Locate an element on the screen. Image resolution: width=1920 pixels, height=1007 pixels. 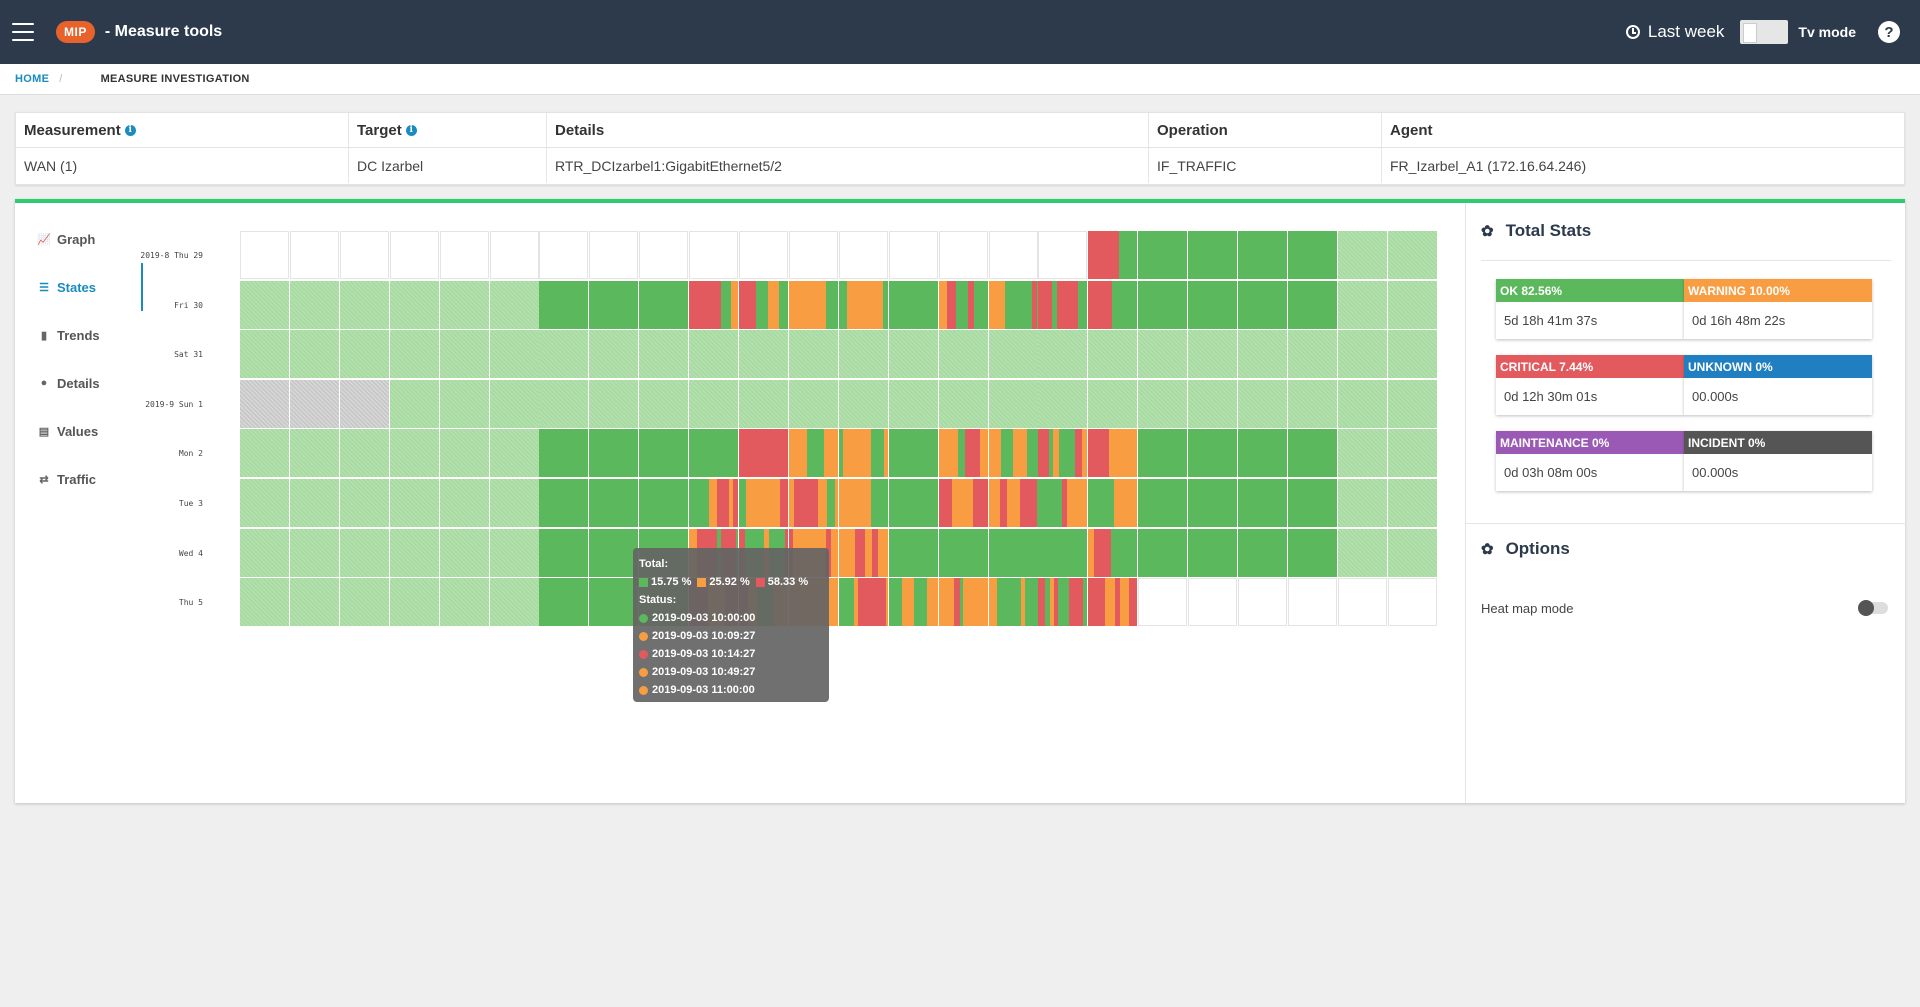
help-icon: ? is located at coordinates (1889, 32).